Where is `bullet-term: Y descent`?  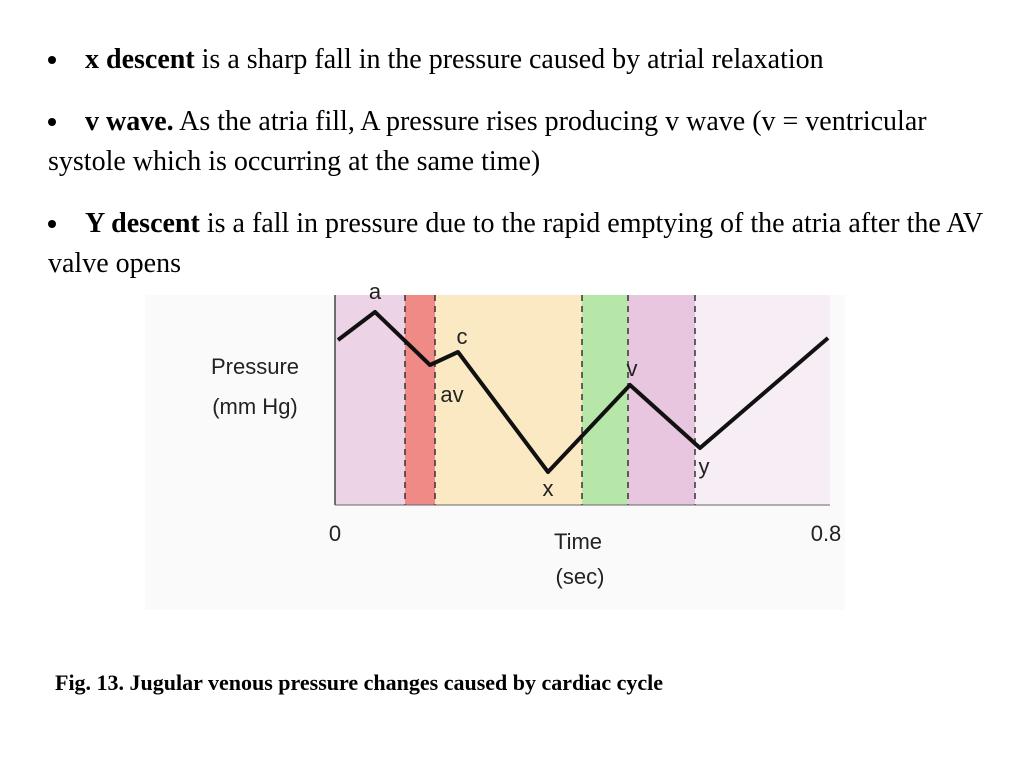
bullet-term: Y descent is located at coordinates (142, 223).